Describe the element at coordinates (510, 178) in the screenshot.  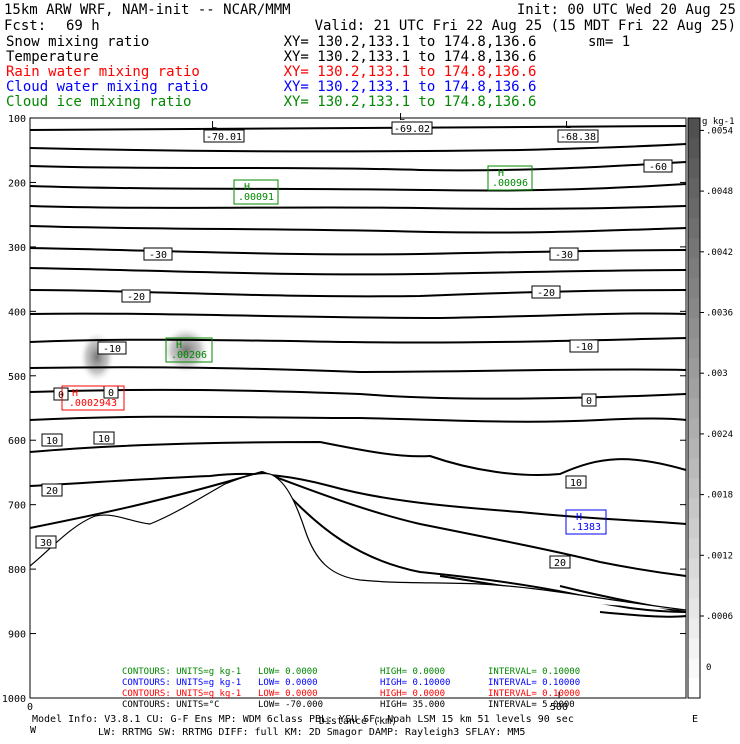
I see `maximum-marker: H.00096` at that location.